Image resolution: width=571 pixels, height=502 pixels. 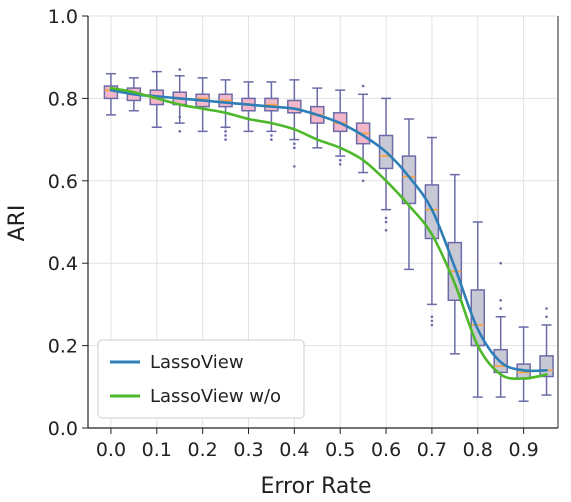 I want to click on legend: LassoView LassoView w/o, so click(x=201, y=379).